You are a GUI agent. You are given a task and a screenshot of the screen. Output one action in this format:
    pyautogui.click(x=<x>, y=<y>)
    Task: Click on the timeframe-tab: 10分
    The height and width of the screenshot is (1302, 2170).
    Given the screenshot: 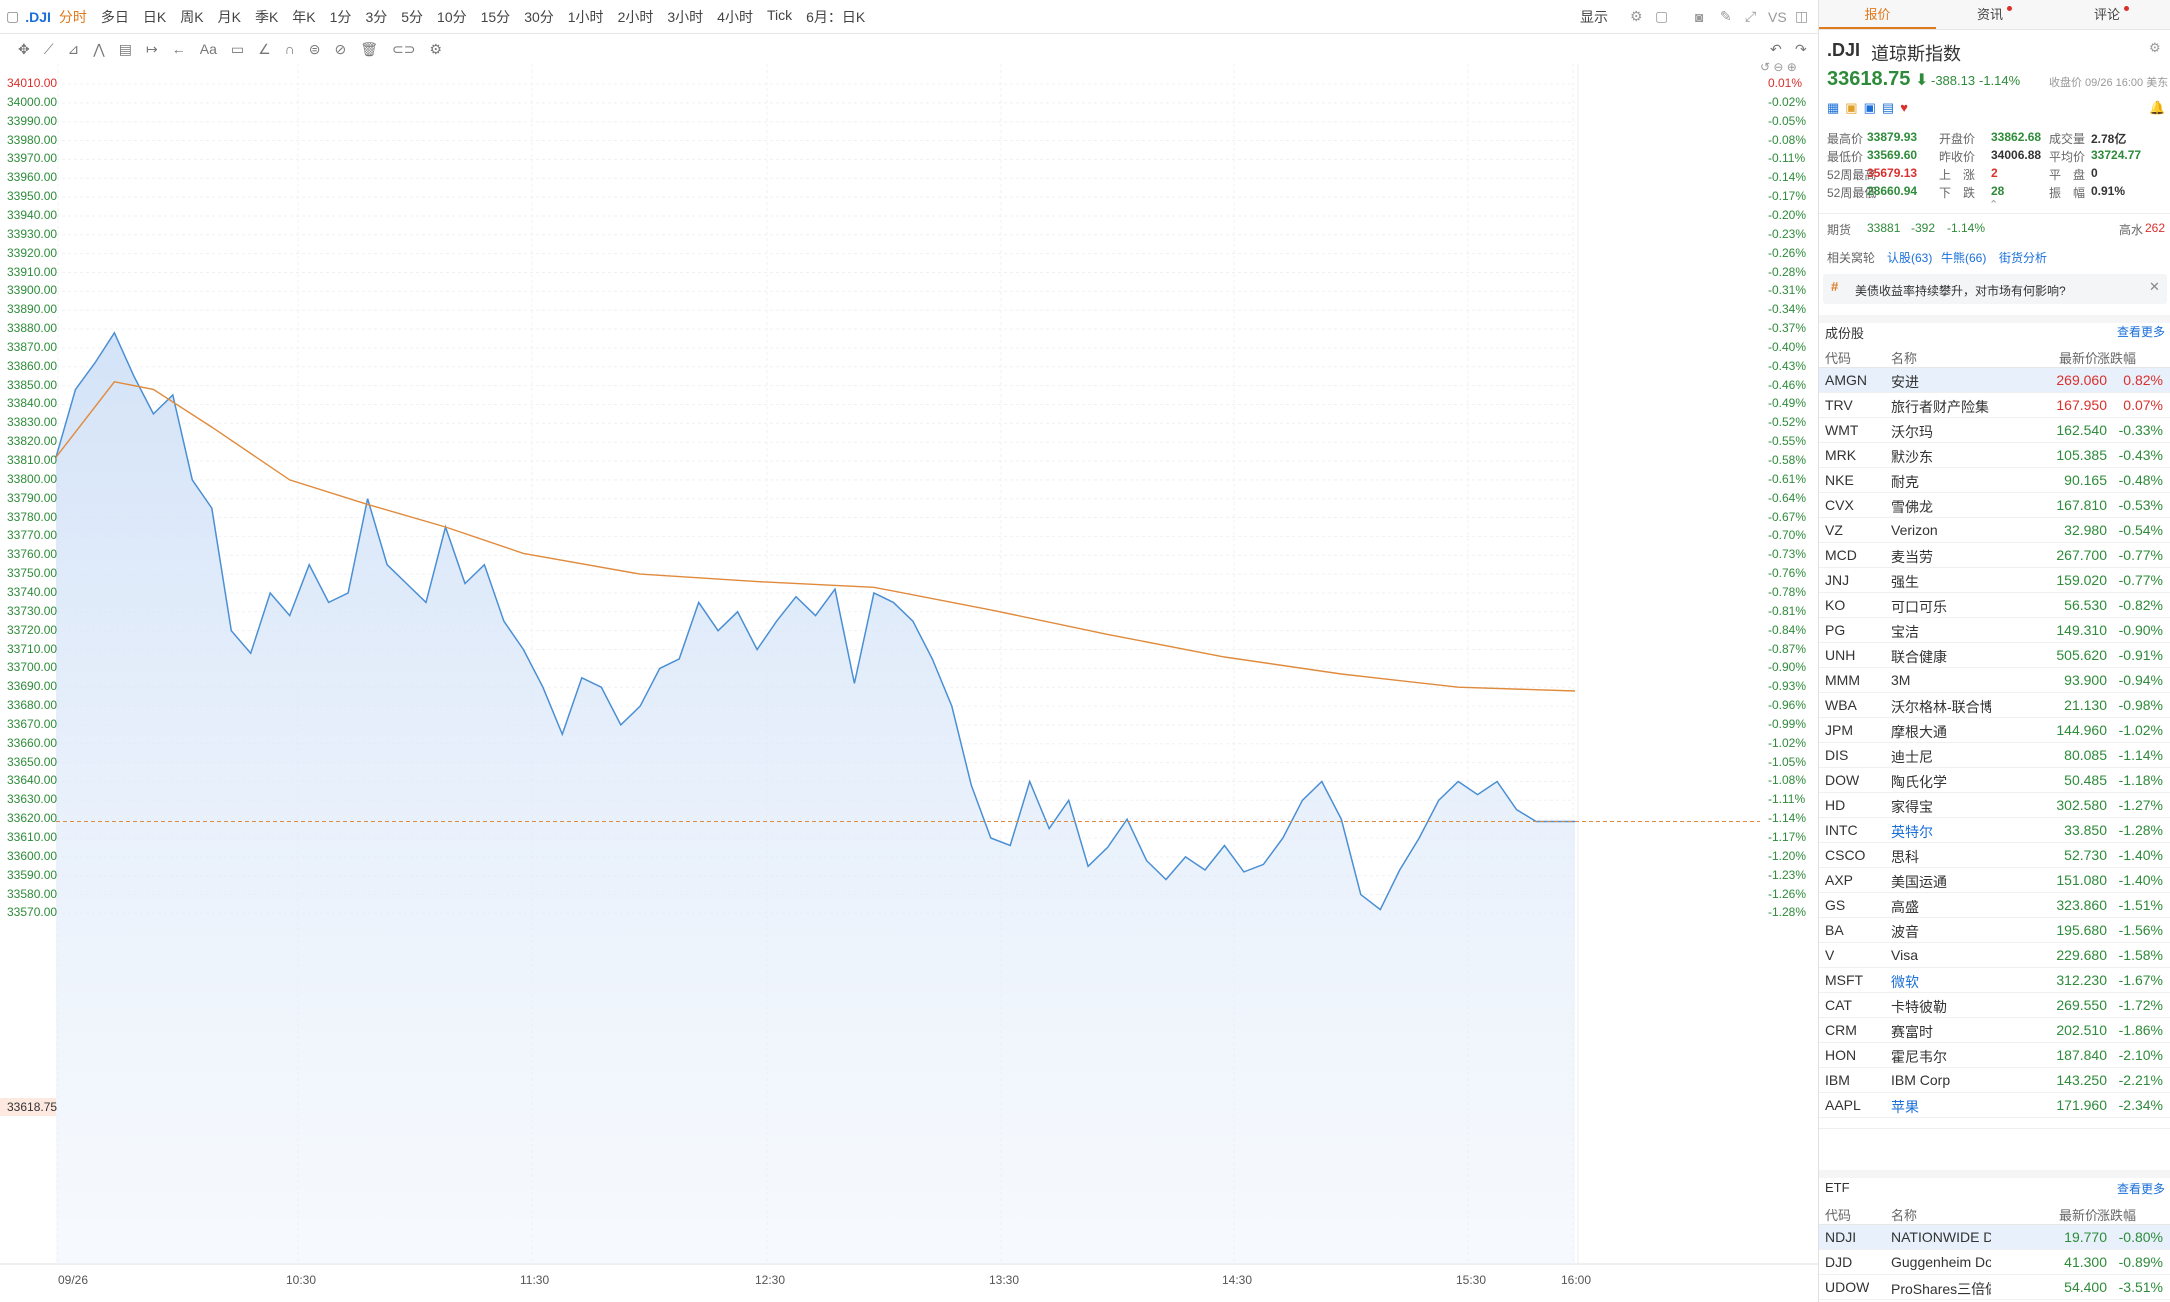 What is the action you would take?
    pyautogui.click(x=452, y=16)
    